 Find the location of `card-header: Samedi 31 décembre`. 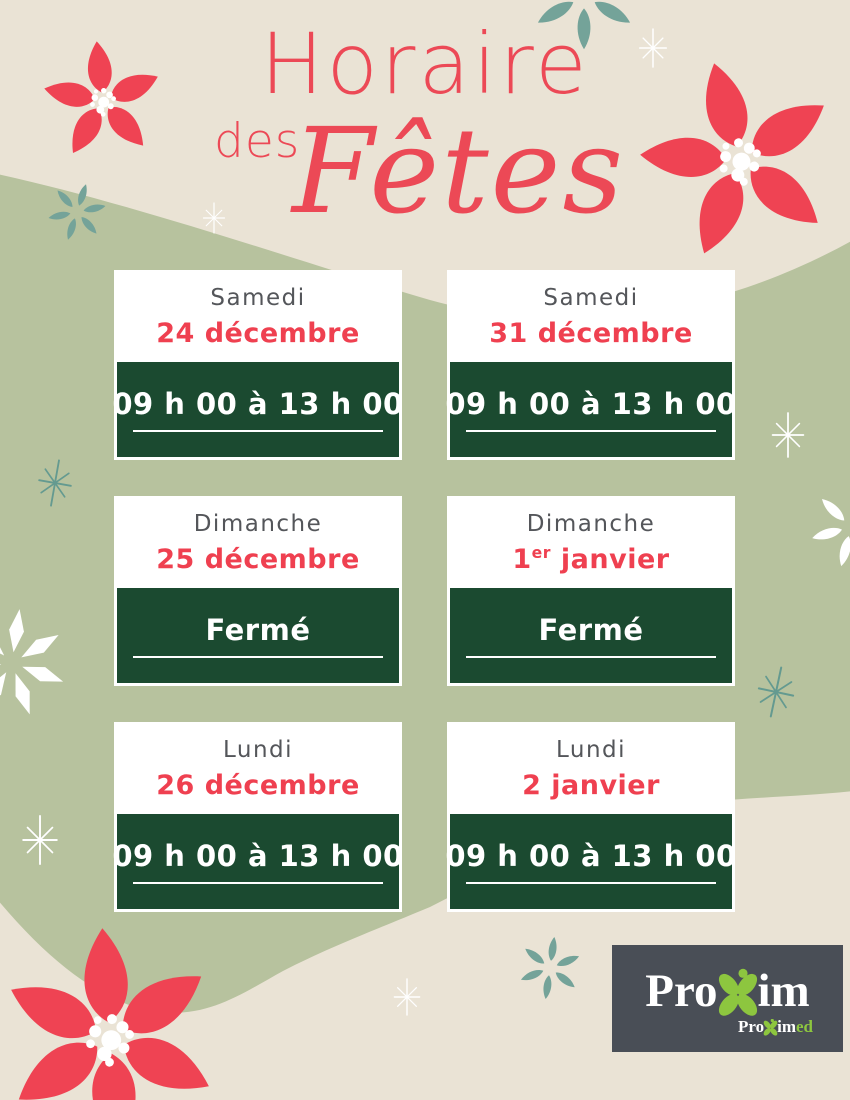

card-header: Samedi 31 décembre is located at coordinates (591, 316).